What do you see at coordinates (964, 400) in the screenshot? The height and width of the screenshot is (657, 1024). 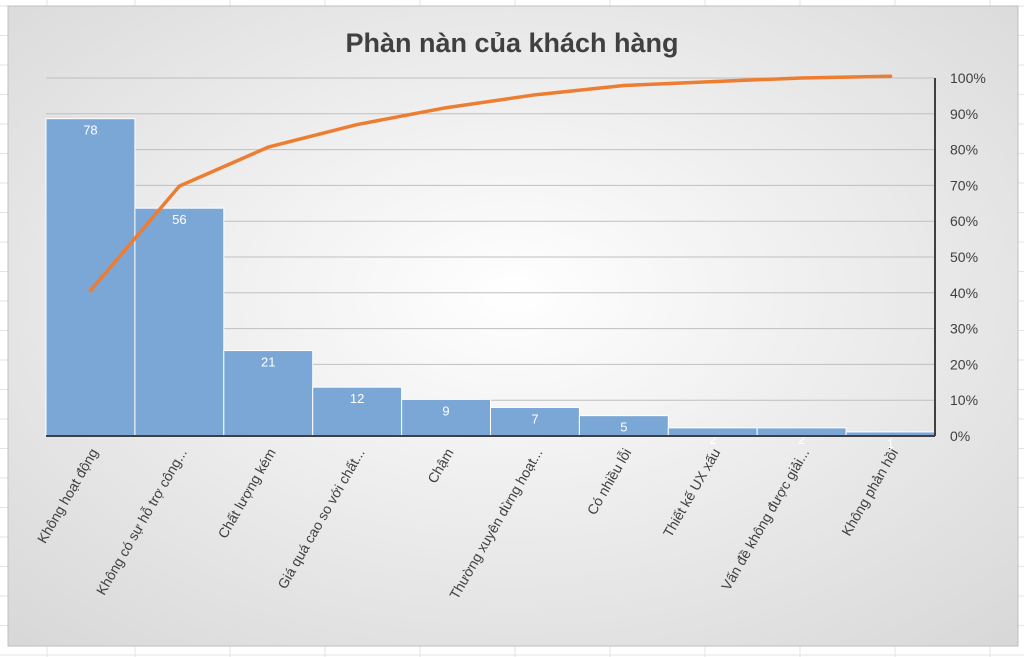 I see `y2-tick-label: 10%` at bounding box center [964, 400].